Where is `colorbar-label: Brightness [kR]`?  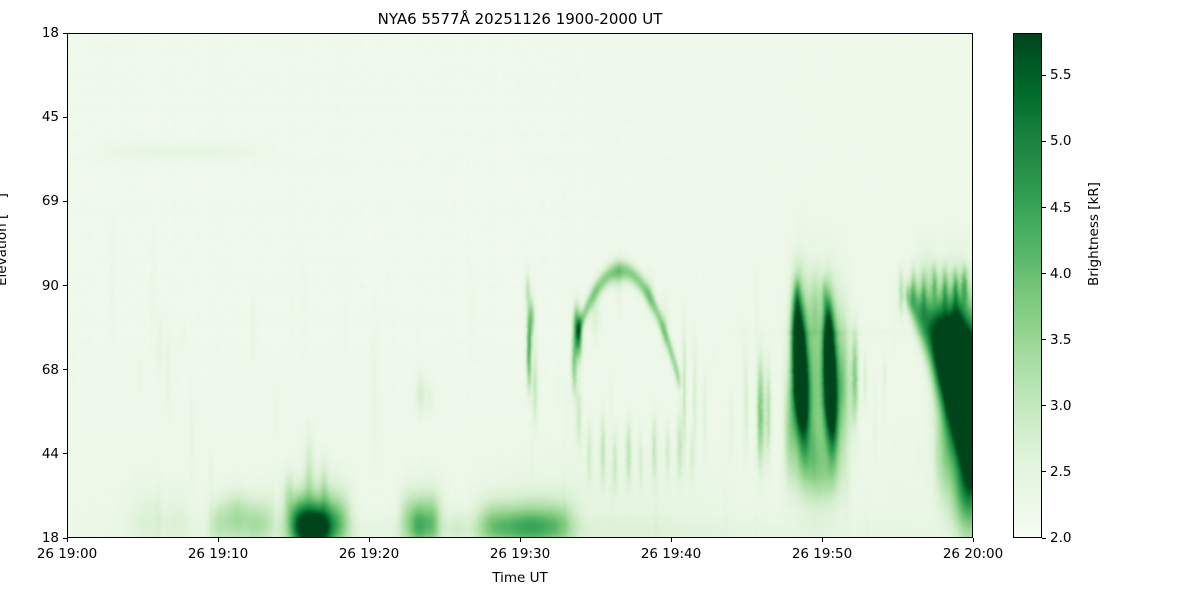
colorbar-label: Brightness [kR] is located at coordinates (1094, 234).